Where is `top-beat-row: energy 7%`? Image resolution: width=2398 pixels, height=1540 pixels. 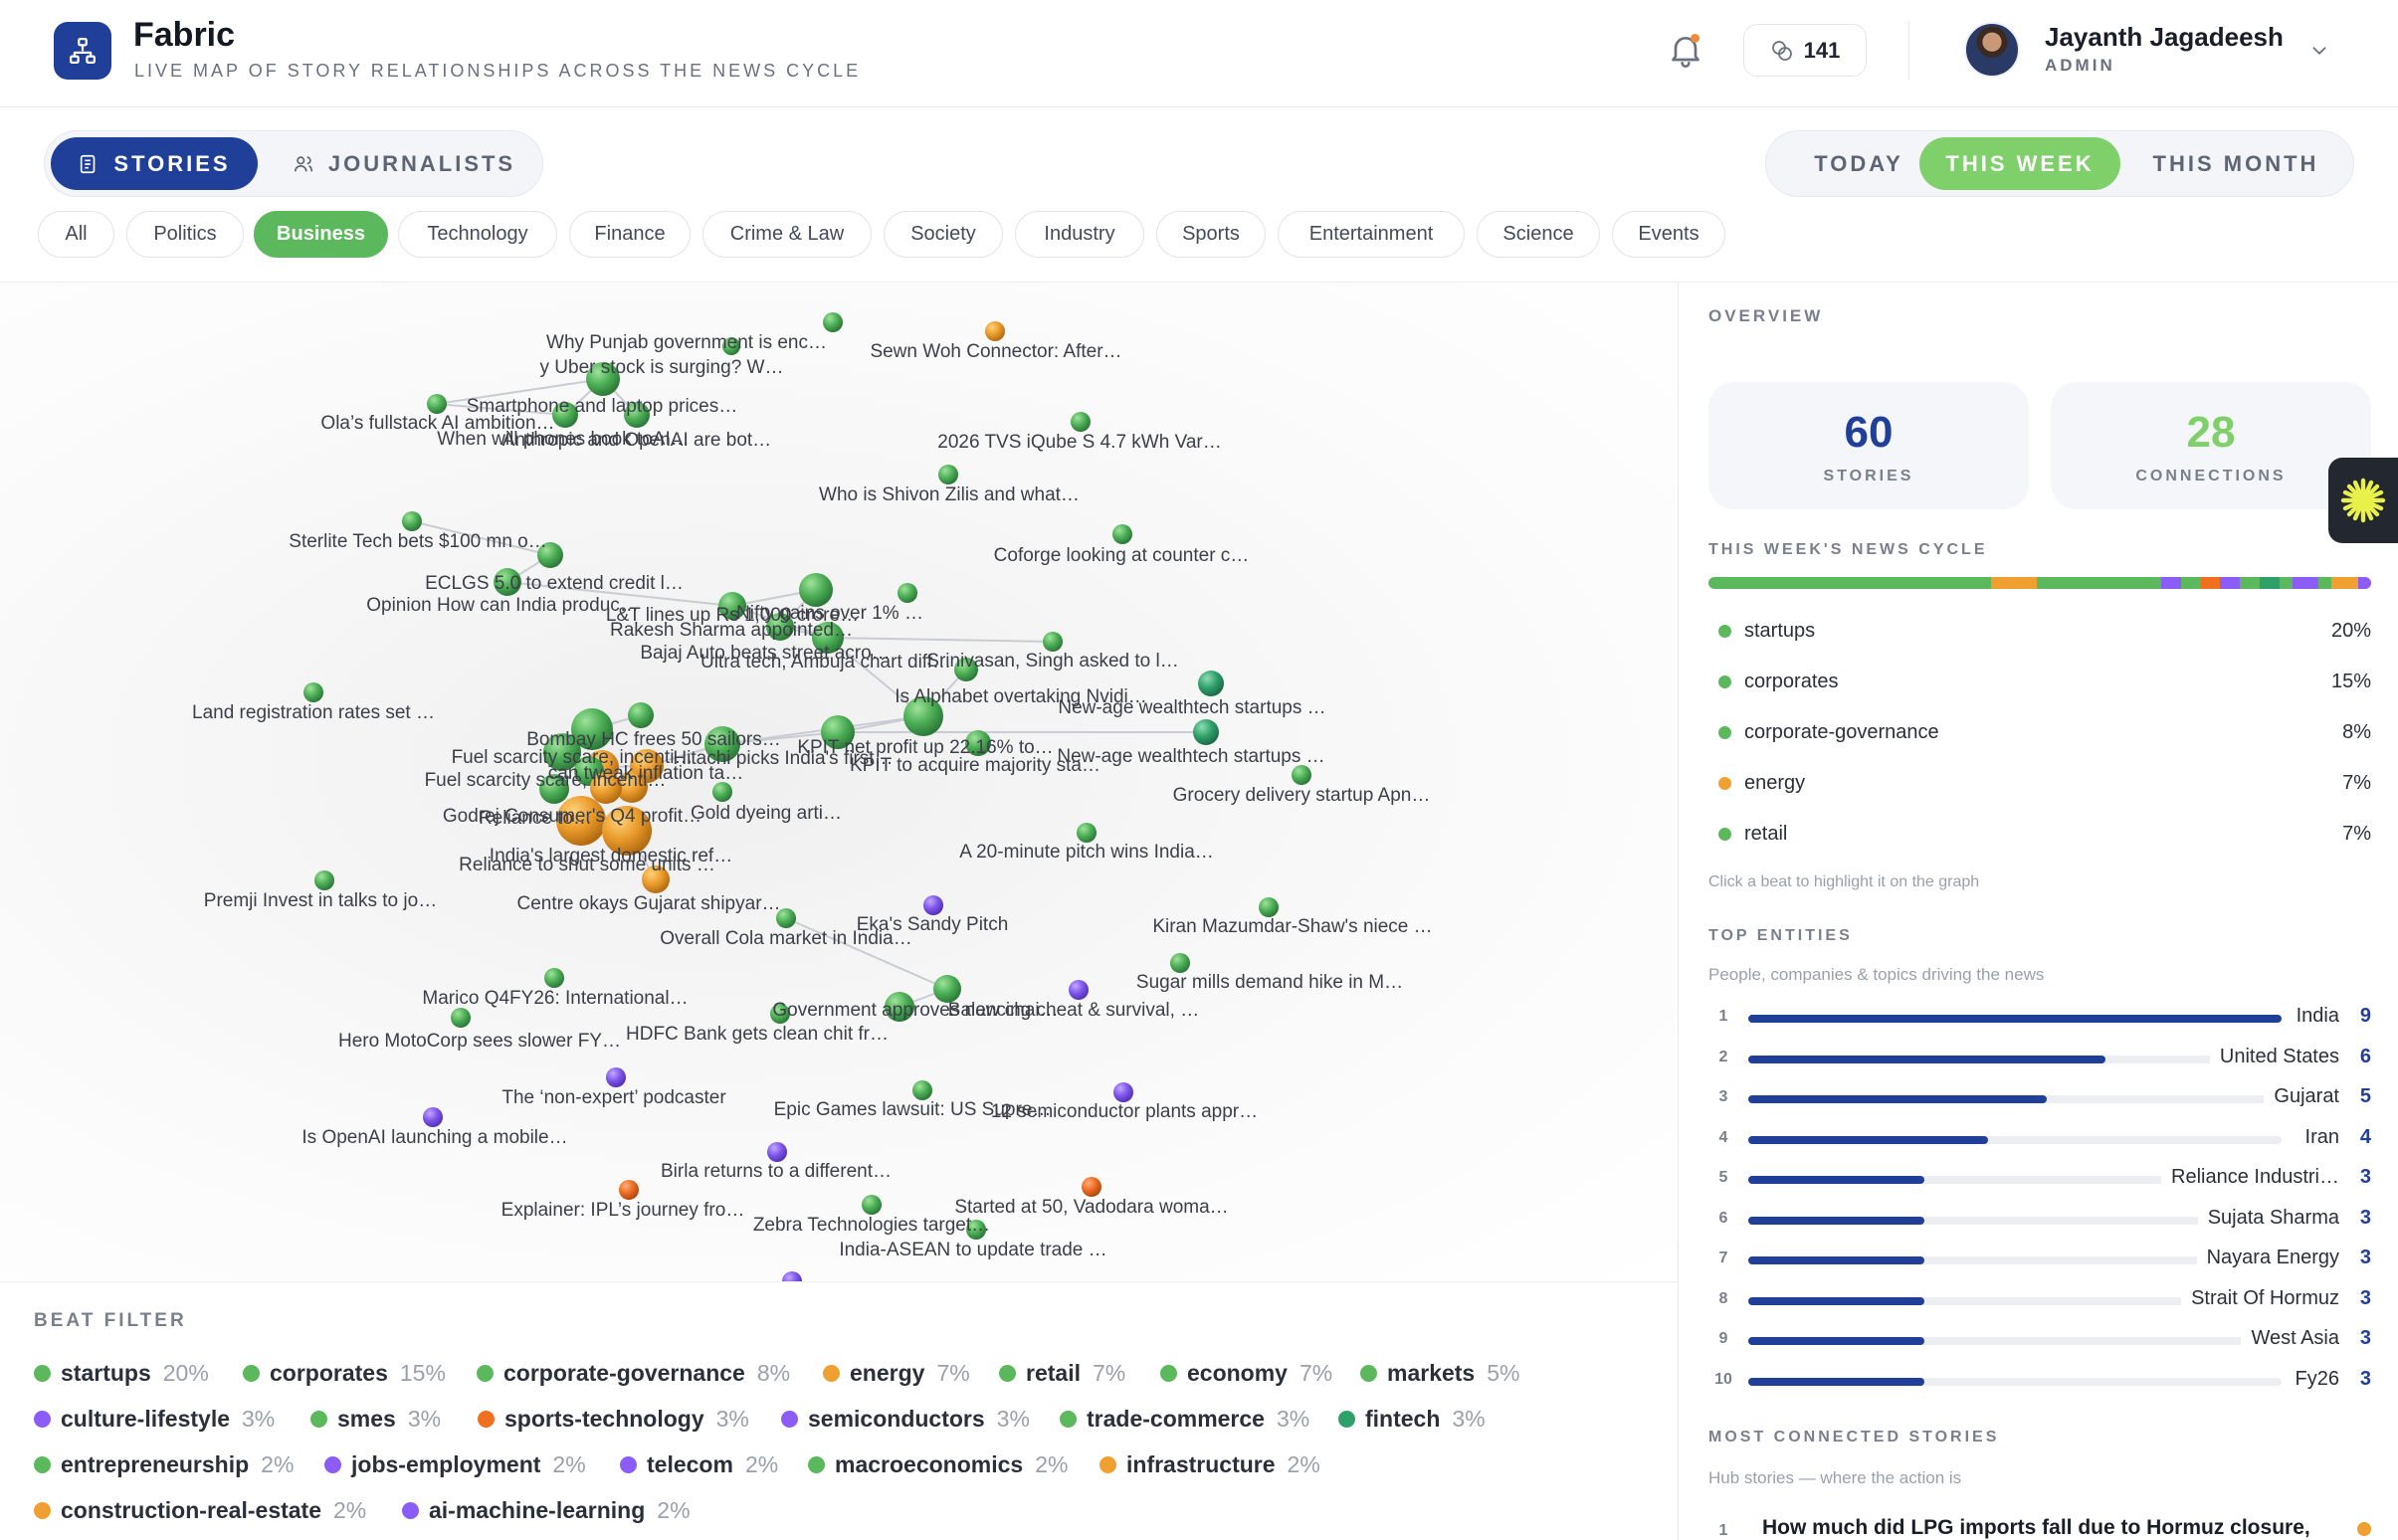
top-beat-row: energy 7% is located at coordinates (2040, 783).